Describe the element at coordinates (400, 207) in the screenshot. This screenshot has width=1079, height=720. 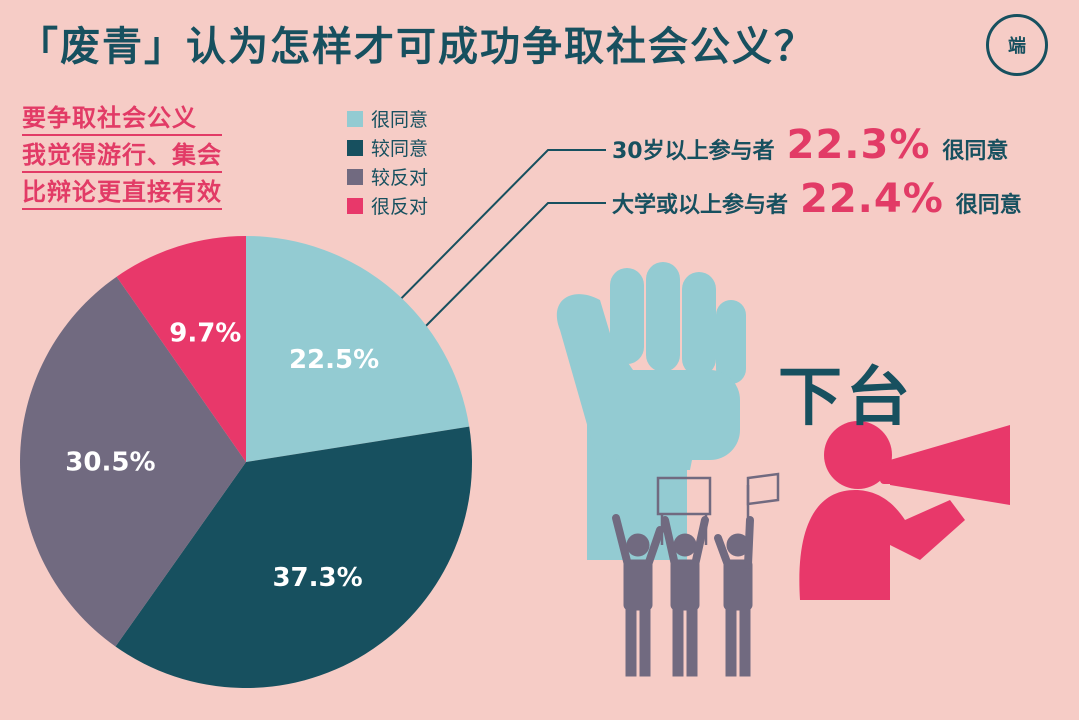
I see `legend-label: 很反对` at that location.